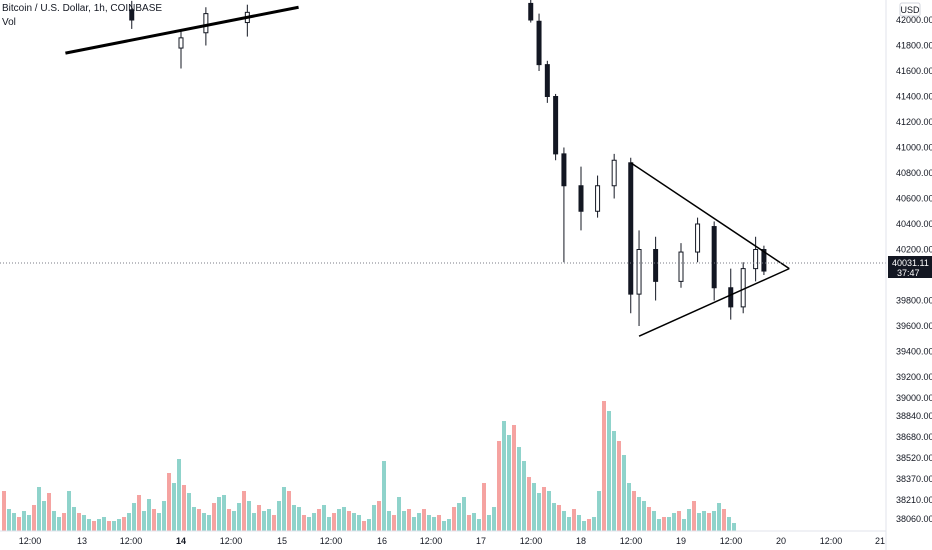  What do you see at coordinates (914, 326) in the screenshot?
I see `price-tick-label: 39600.00` at bounding box center [914, 326].